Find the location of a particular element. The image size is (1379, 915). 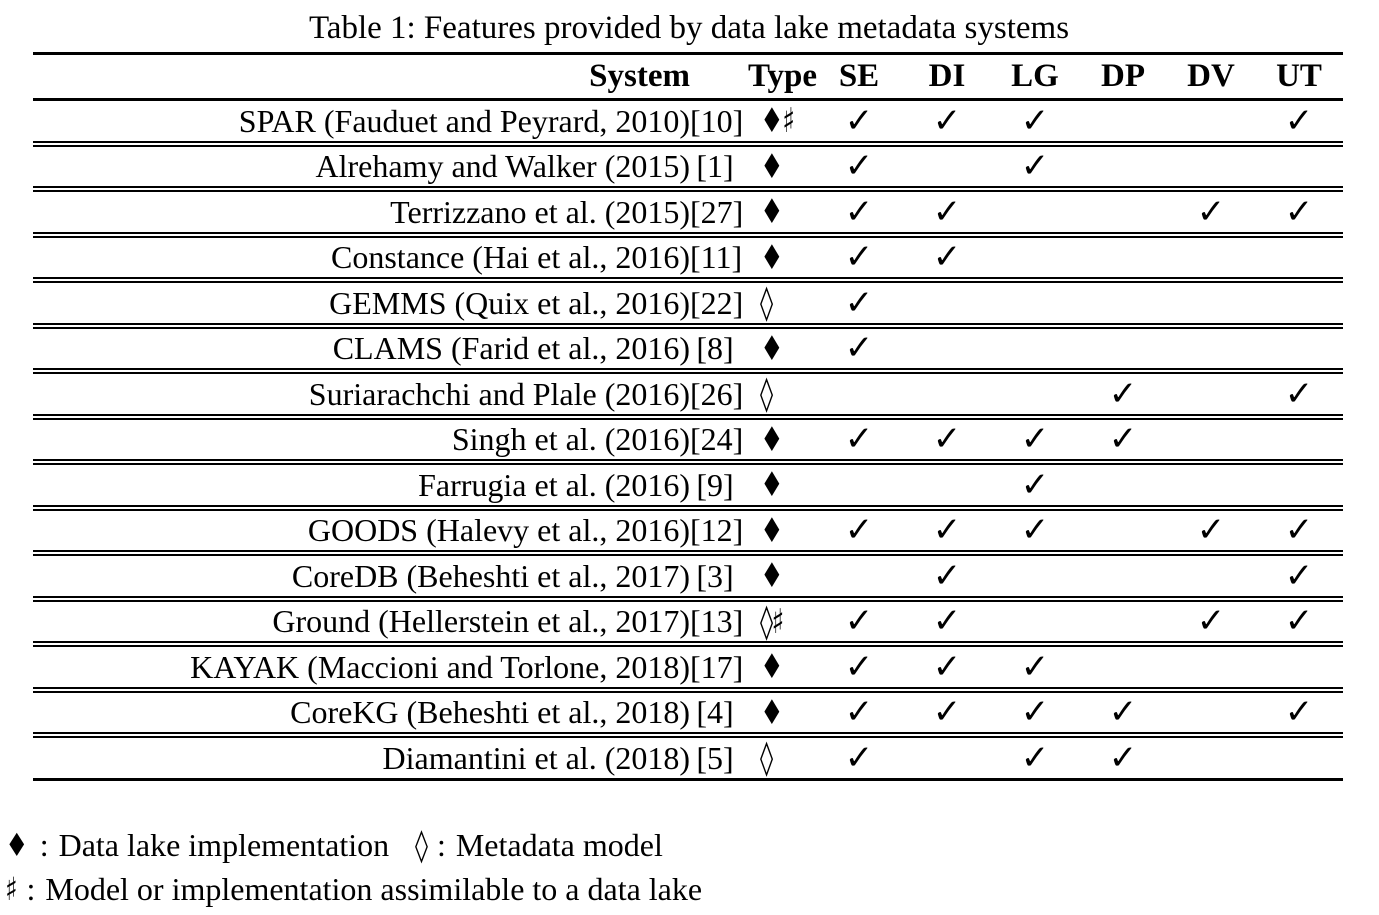

table-row: Constance (Hai et al., 2016) [11] ♦ ✓ ✓ is located at coordinates (688, 258).